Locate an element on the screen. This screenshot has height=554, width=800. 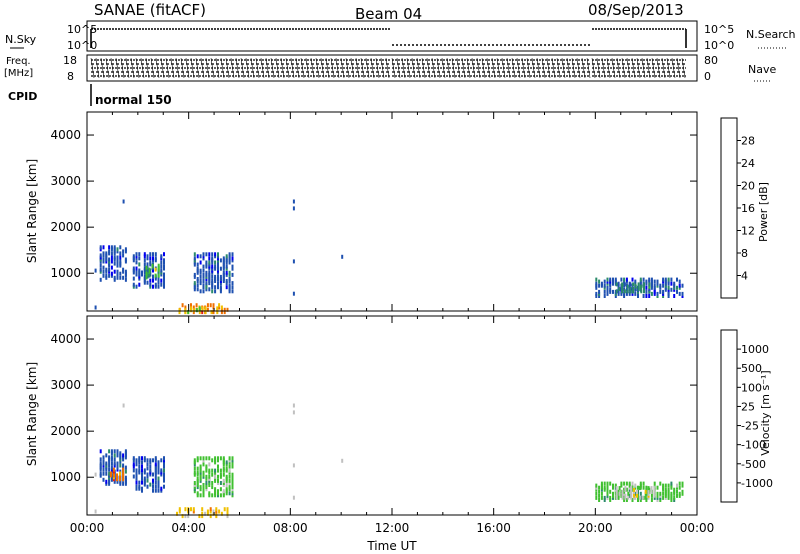
x-tick-label: 16:00 is located at coordinates (493, 528).